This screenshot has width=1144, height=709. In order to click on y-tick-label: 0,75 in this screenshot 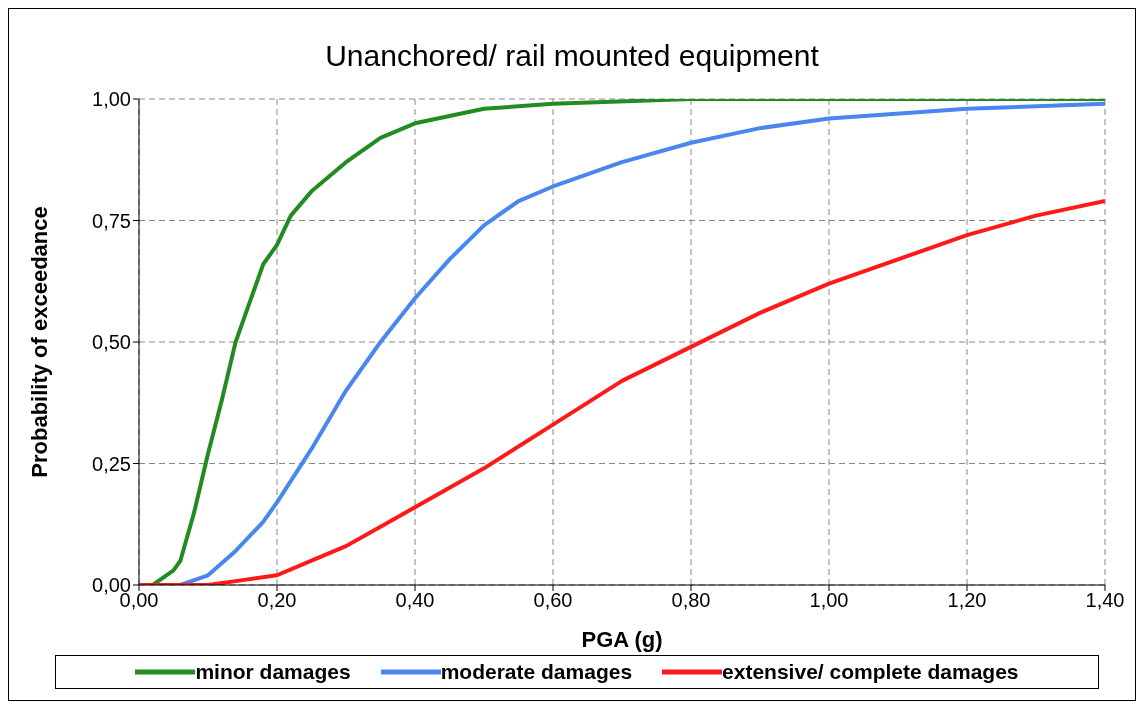, I will do `click(111, 220)`.